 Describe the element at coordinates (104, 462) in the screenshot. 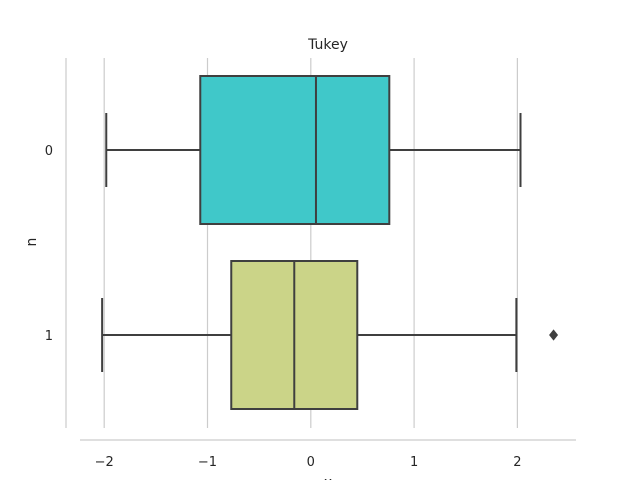

I see `x-tick-label: −2` at that location.